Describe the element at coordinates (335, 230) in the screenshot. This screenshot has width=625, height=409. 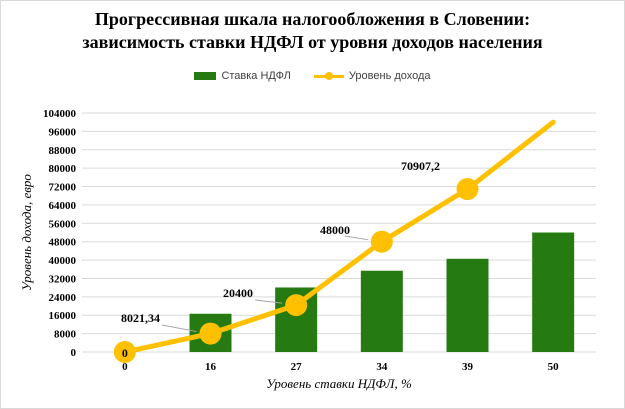
I see `data-label: 48000` at that location.